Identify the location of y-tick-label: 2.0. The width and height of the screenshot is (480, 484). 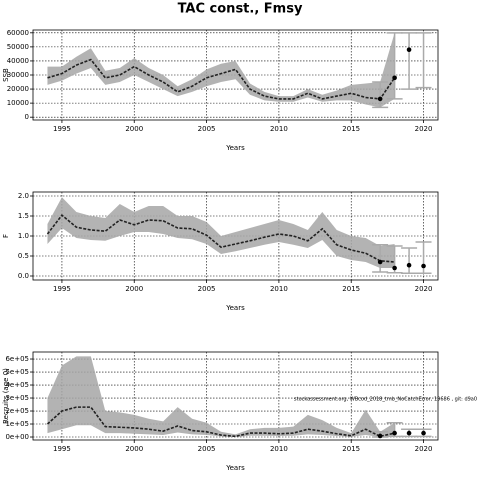
(23, 196).